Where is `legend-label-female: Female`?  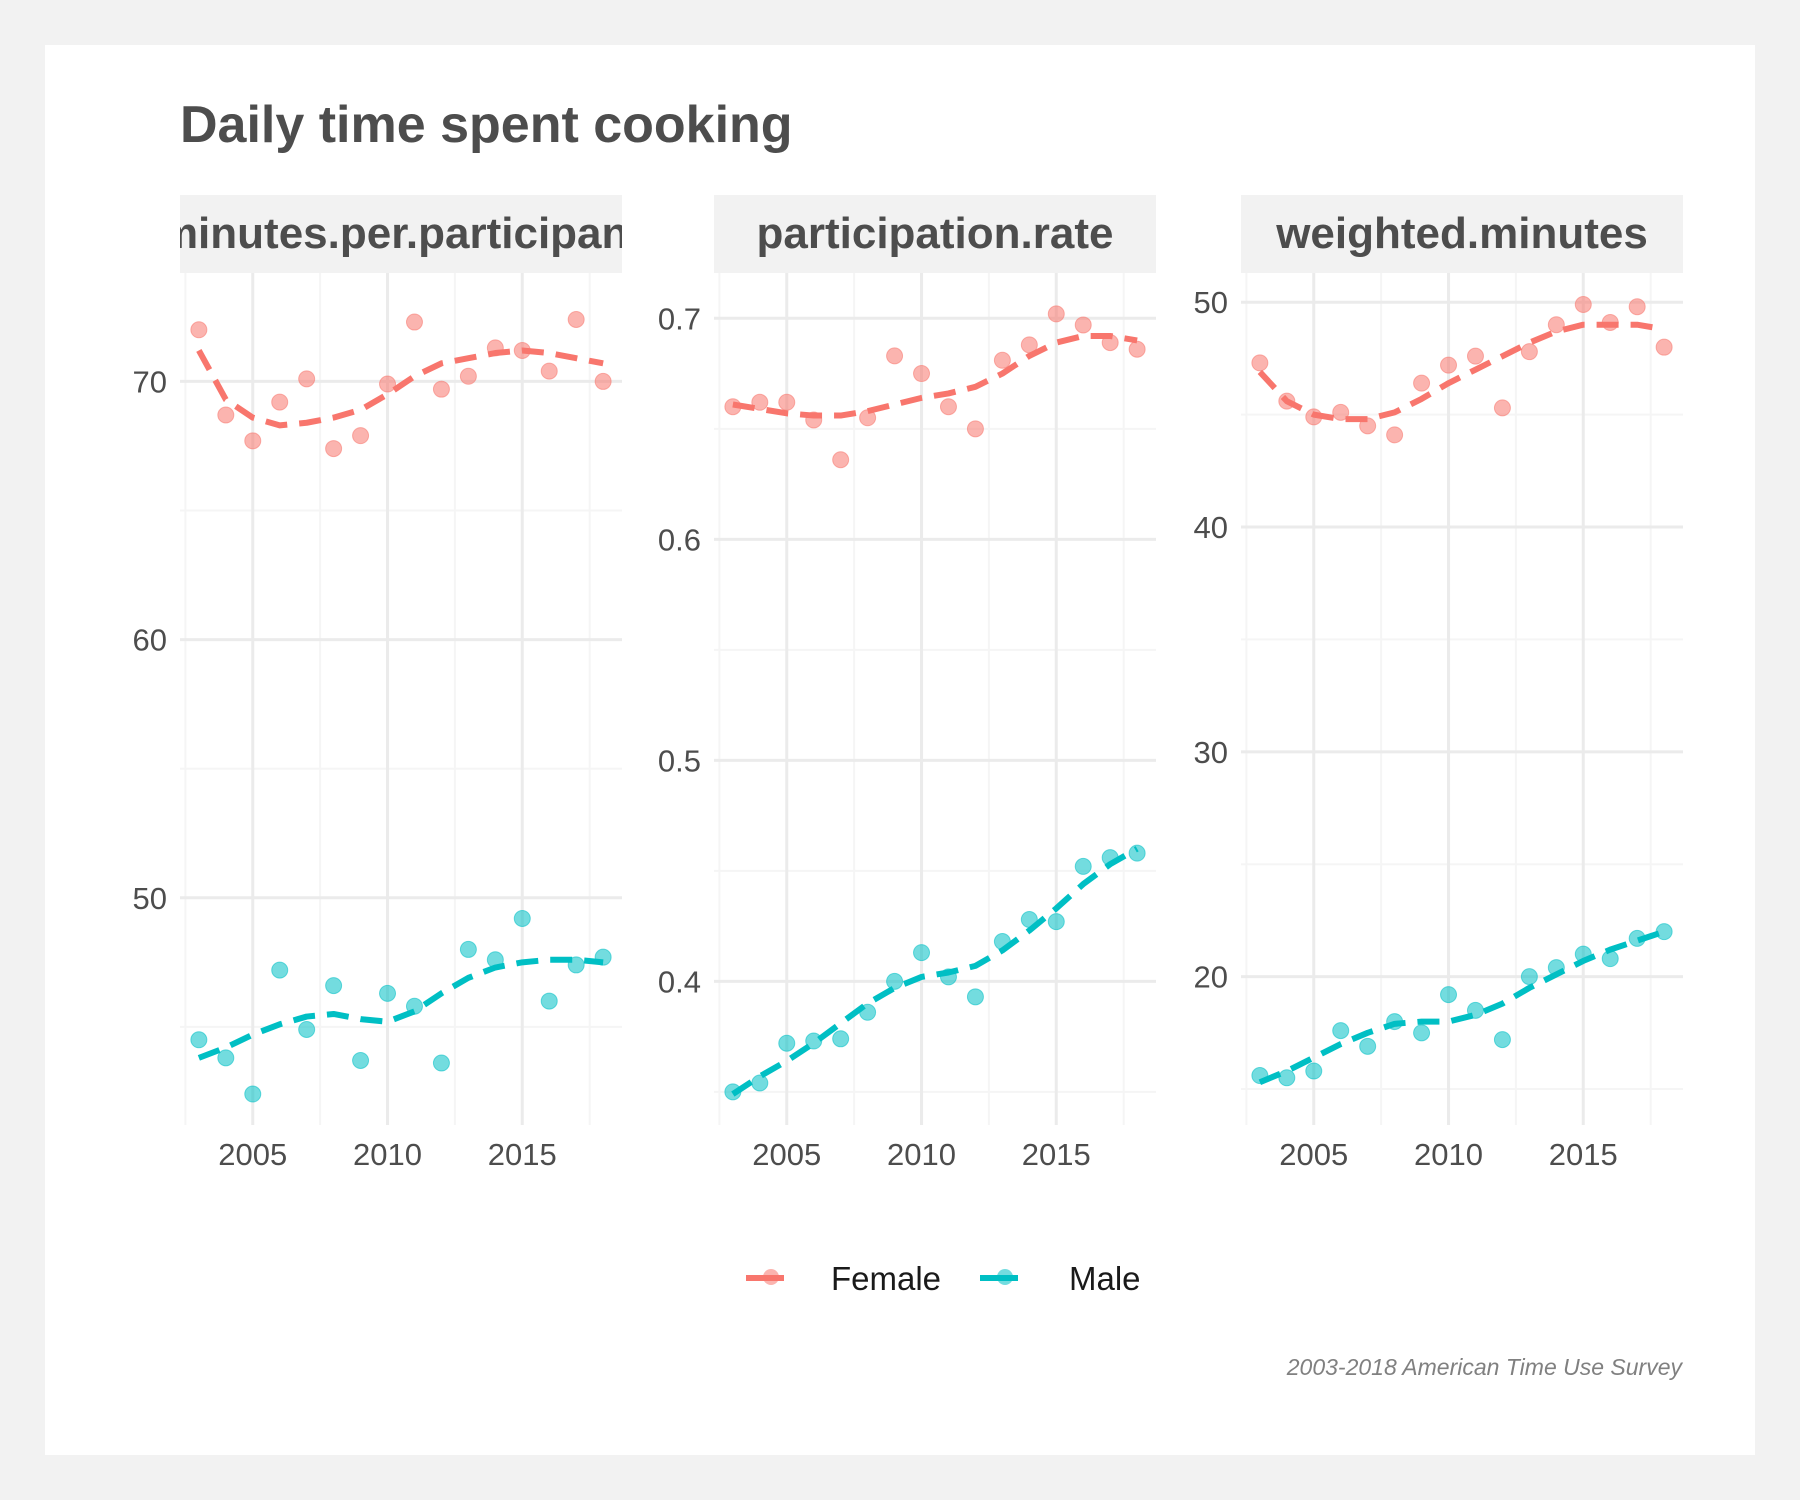 legend-label-female: Female is located at coordinates (886, 1278).